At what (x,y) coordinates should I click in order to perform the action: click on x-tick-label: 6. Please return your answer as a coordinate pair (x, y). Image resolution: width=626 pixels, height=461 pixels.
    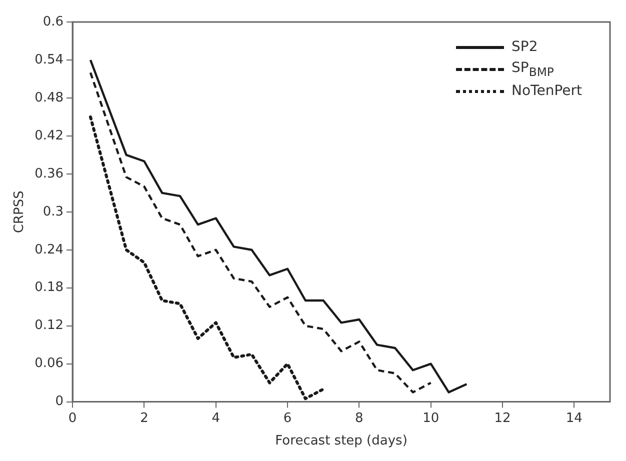
    Looking at the image, I should click on (287, 418).